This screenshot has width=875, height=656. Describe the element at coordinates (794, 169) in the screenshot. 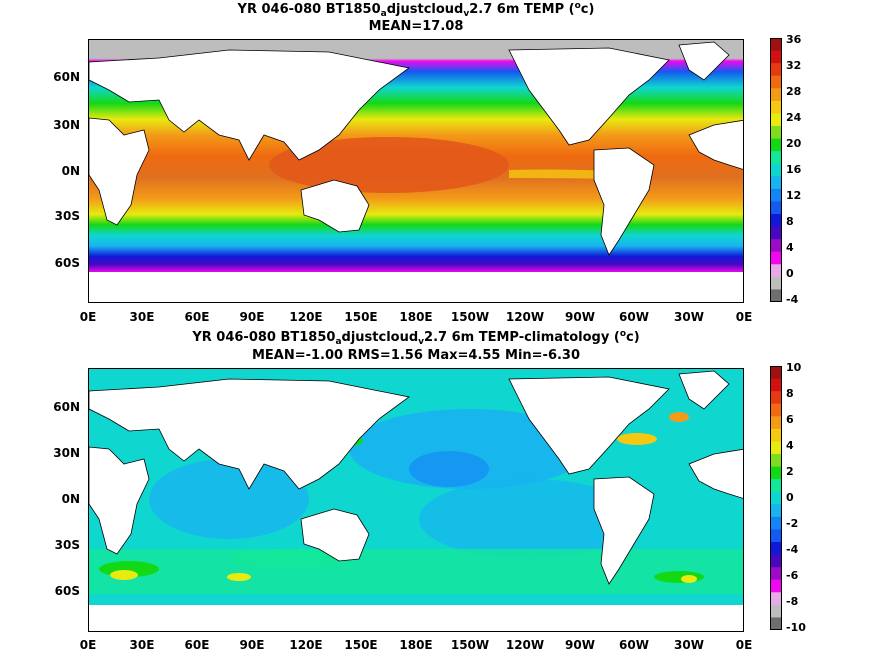

I see `colorbar-tick-label: 16` at that location.